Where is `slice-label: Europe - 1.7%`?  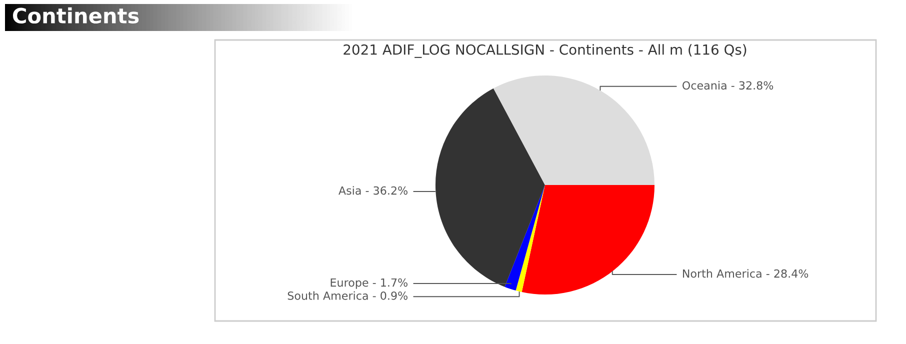 slice-label: Europe - 1.7% is located at coordinates (369, 283).